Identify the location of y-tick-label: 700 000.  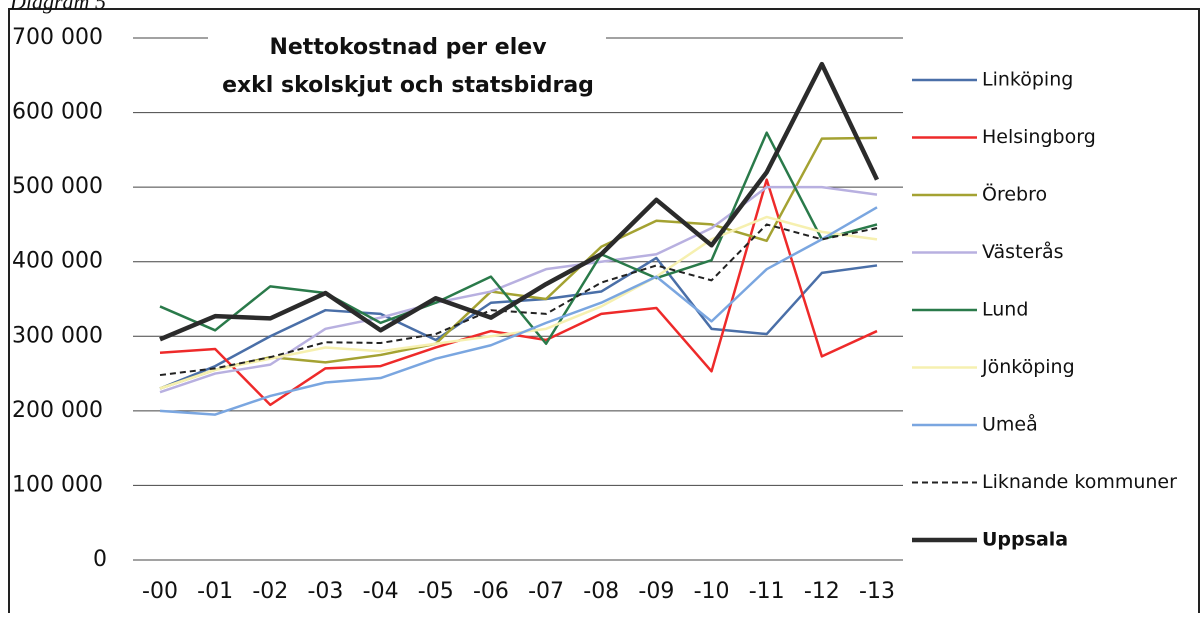
(57, 37).